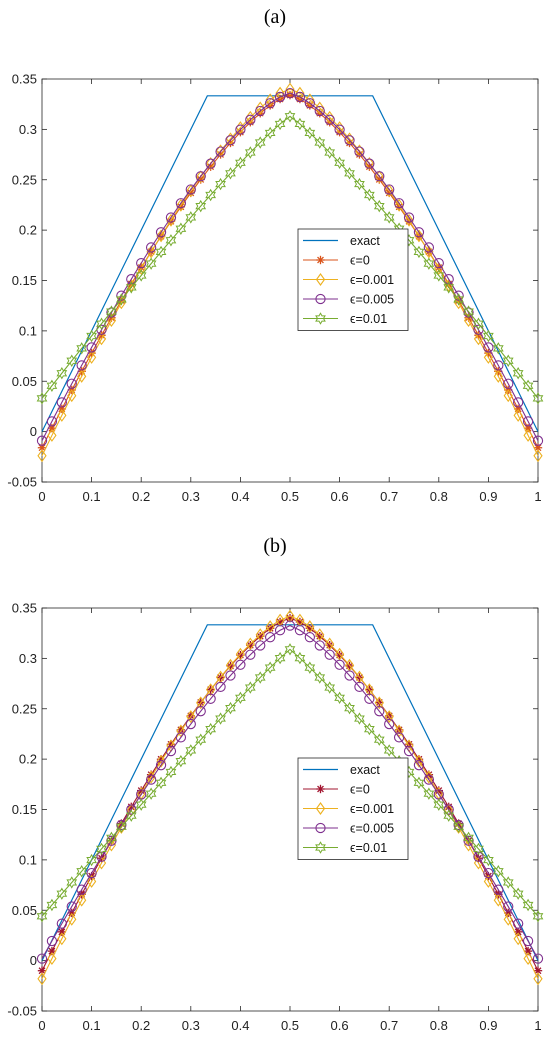 The width and height of the screenshot is (550, 1057). What do you see at coordinates (372, 809) in the screenshot?
I see `legend-label: ϵ=0.001` at bounding box center [372, 809].